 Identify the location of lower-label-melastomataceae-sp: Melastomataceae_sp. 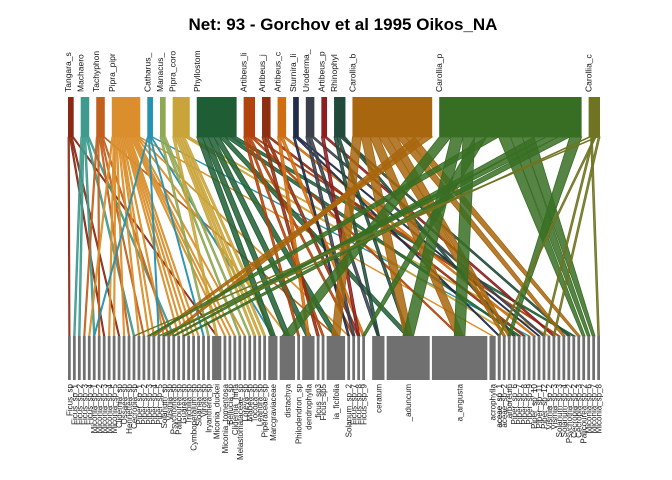
(240, 421).